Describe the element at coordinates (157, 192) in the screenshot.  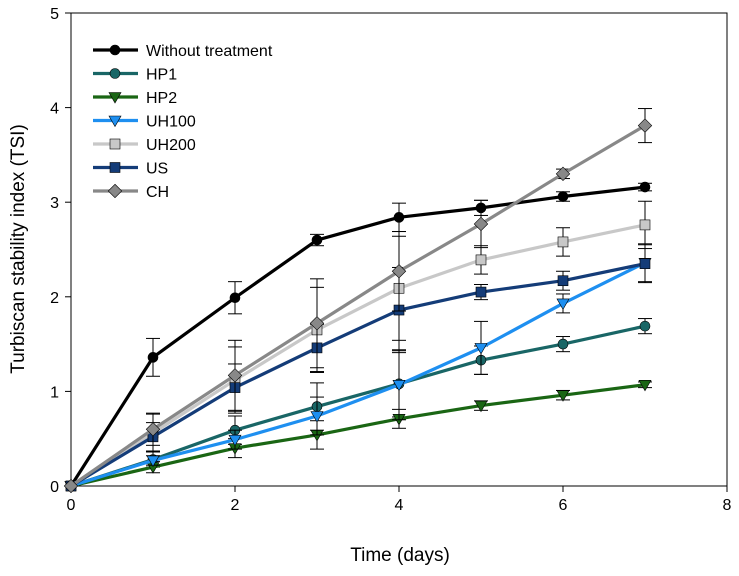
I see `legend-label: CH` at that location.